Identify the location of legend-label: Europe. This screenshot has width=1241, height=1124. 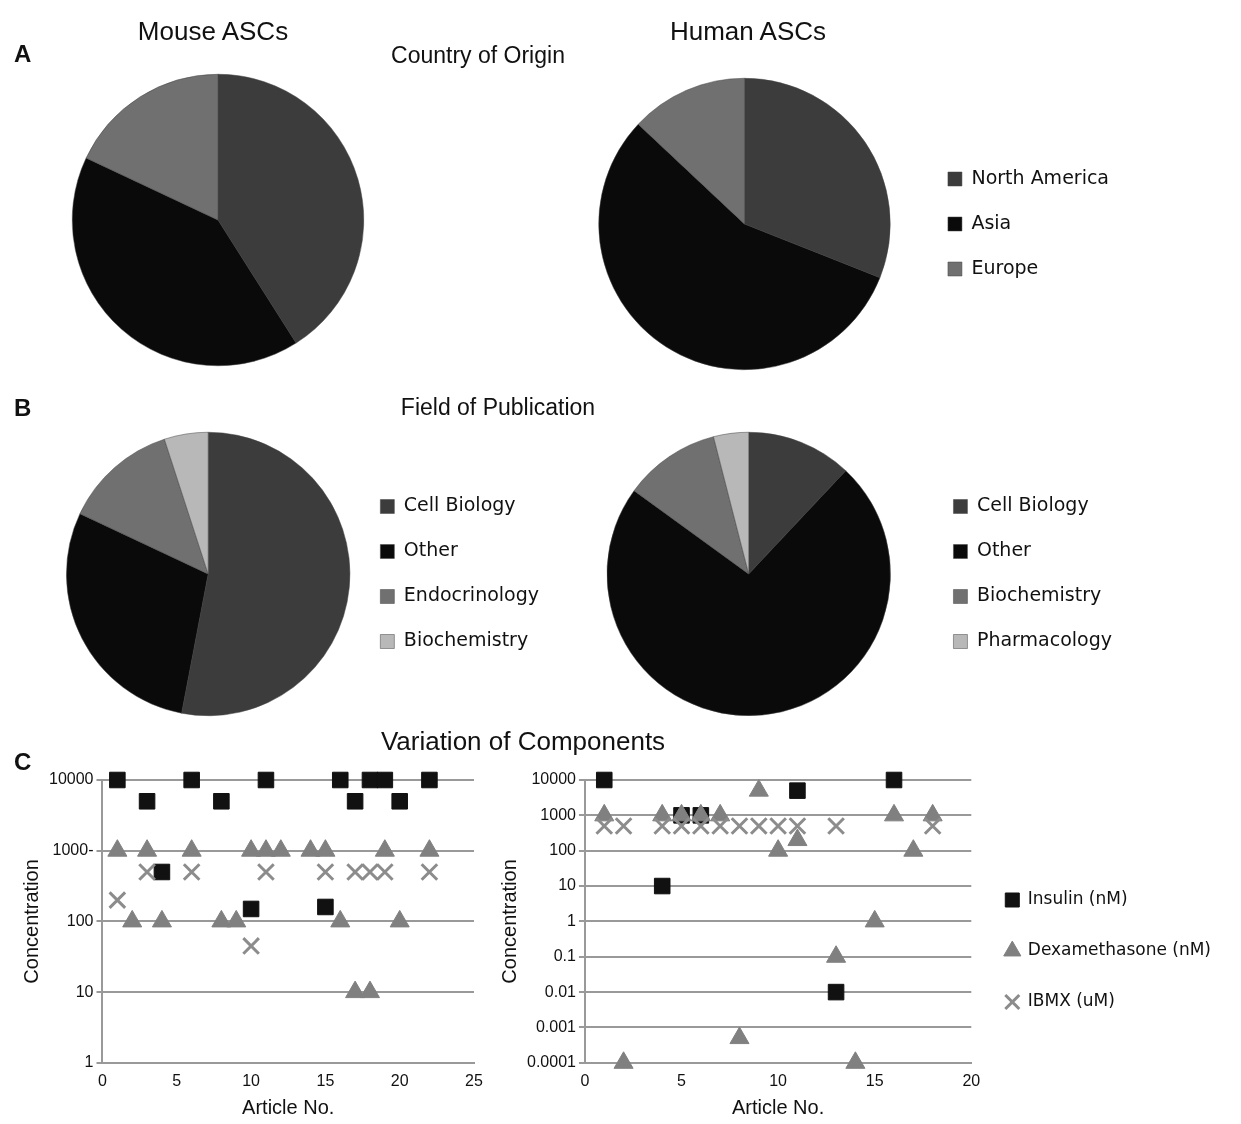
(1005, 266).